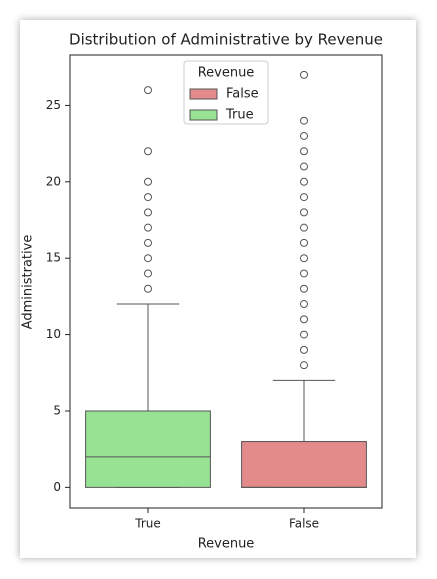 This screenshot has height=579, width=437. What do you see at coordinates (53, 334) in the screenshot?
I see `y-tick-label: 10` at bounding box center [53, 334].